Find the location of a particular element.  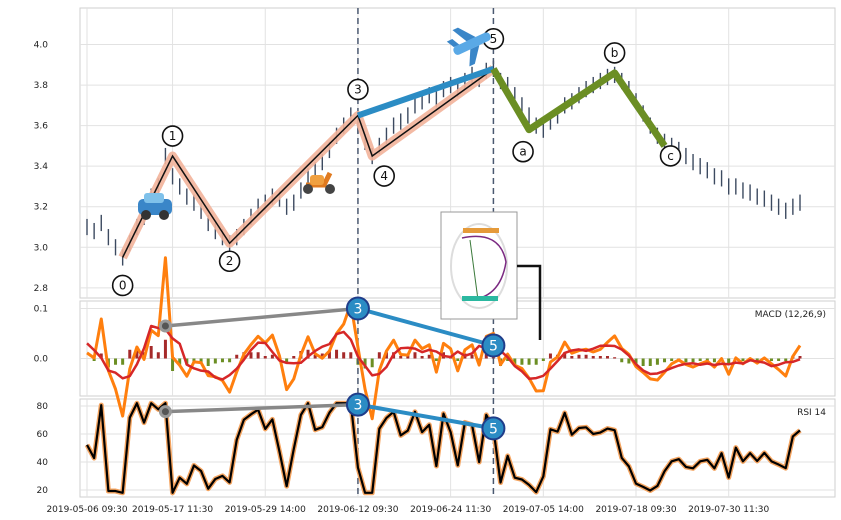

macd-title: MACD (12,26,9) is located at coordinates (790, 315).